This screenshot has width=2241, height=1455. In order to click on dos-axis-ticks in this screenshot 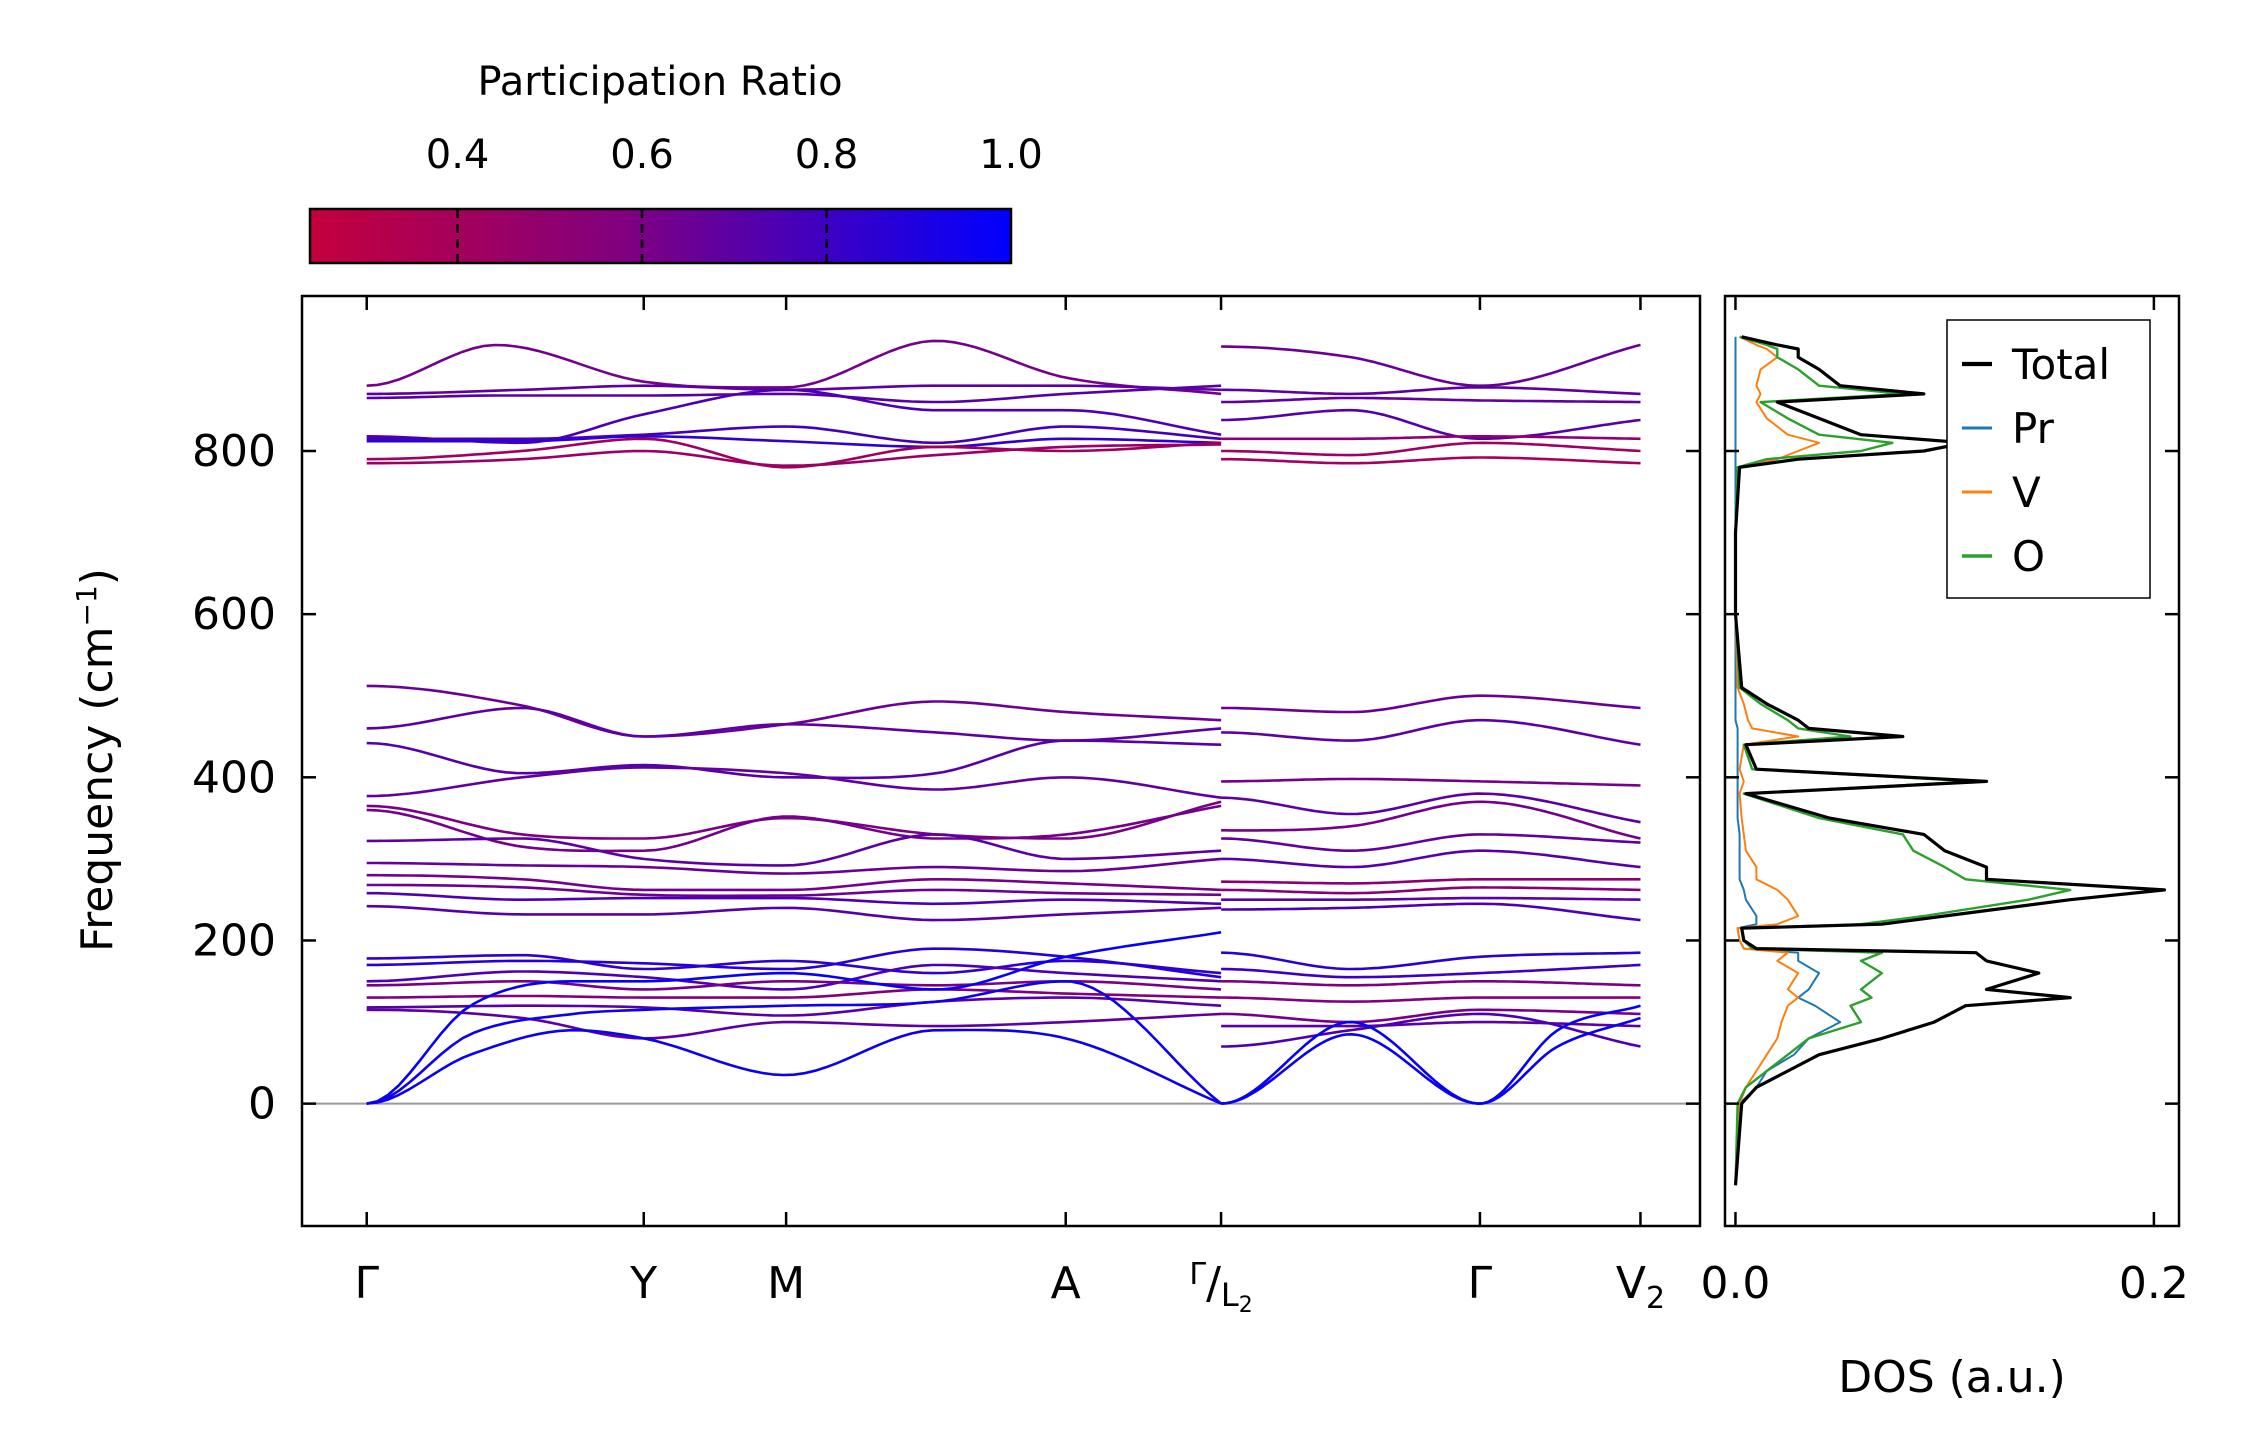, I will do `click(1952, 761)`.